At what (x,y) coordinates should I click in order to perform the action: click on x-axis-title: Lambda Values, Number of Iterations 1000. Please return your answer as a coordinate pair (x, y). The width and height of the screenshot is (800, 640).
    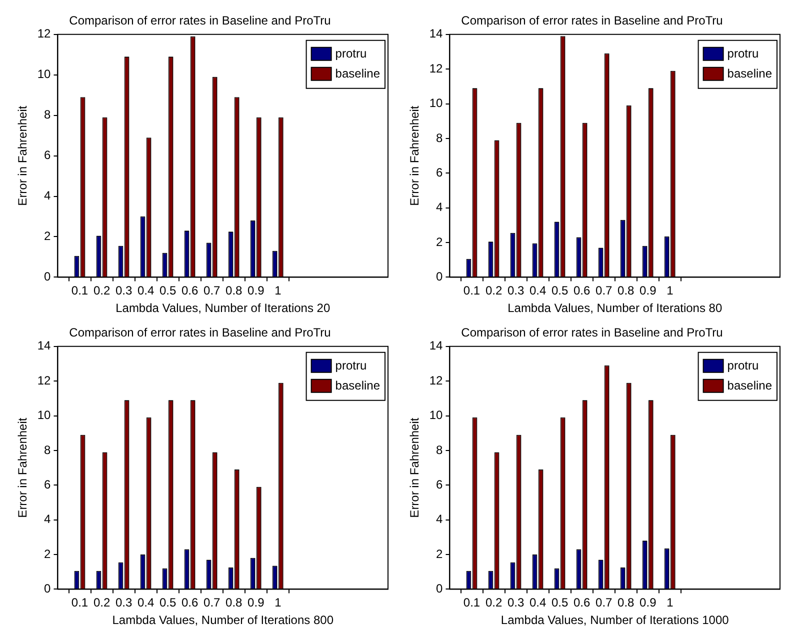
    Looking at the image, I should click on (615, 620).